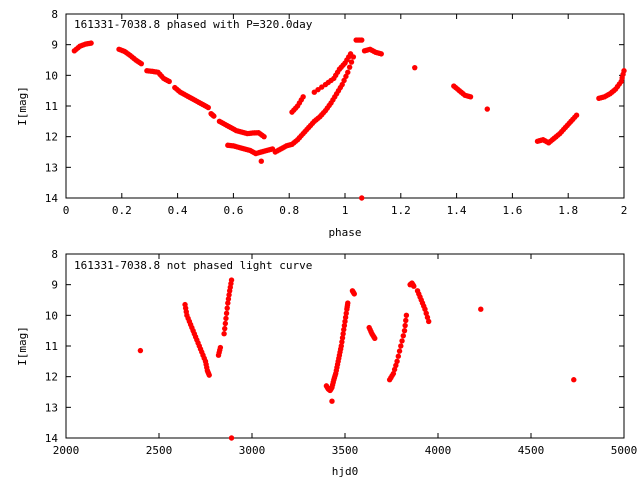 The width and height of the screenshot is (640, 480). What do you see at coordinates (159, 450) in the screenshot?
I see `x-tick-label: 2500` at bounding box center [159, 450].